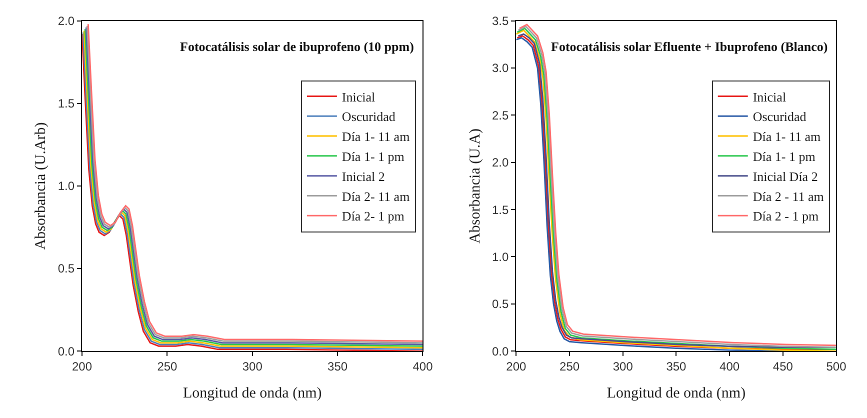  Describe the element at coordinates (785, 216) in the screenshot. I see `legend-label: Día 2 - 1 pm` at that location.